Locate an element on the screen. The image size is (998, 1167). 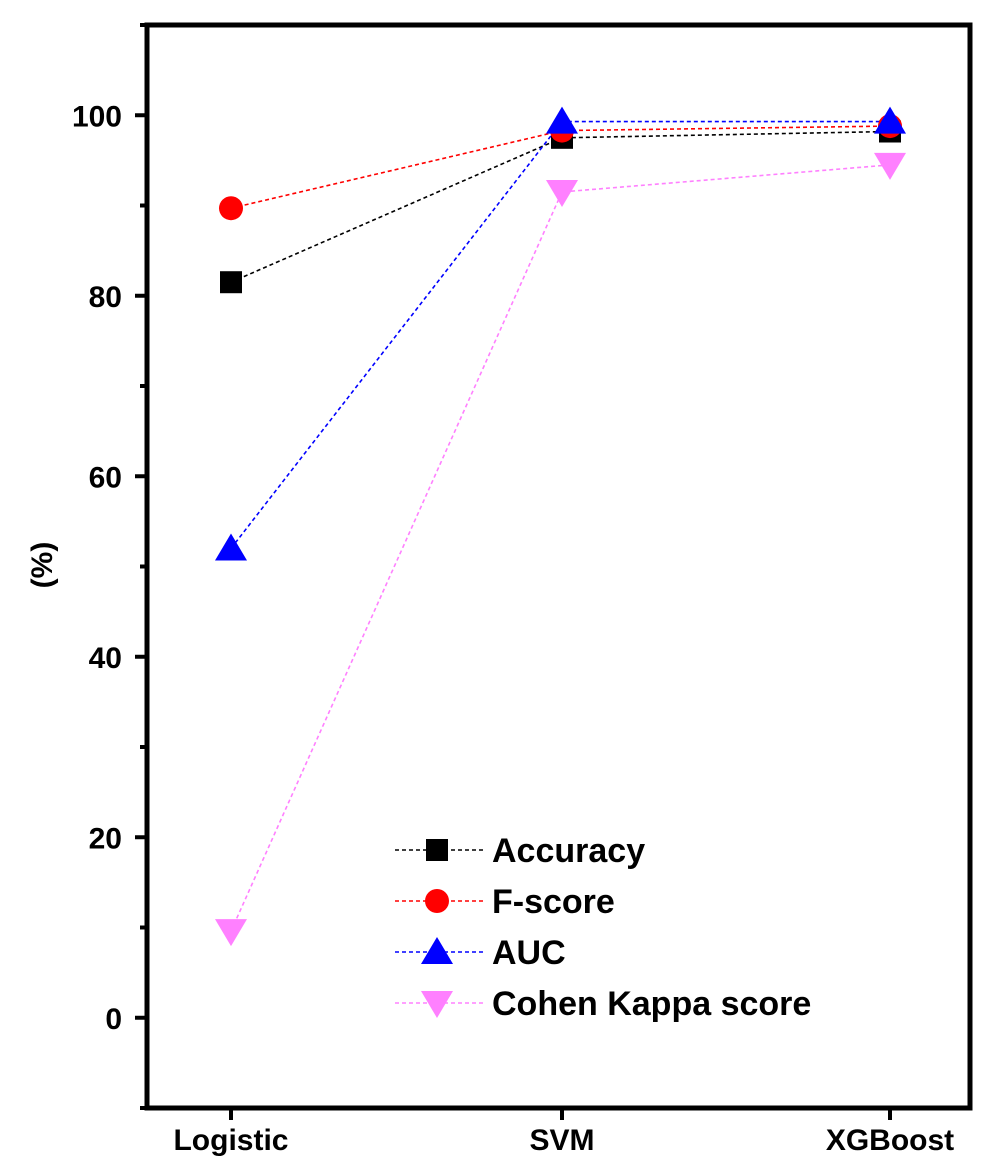
legend-marker-f-score is located at coordinates (437, 901).